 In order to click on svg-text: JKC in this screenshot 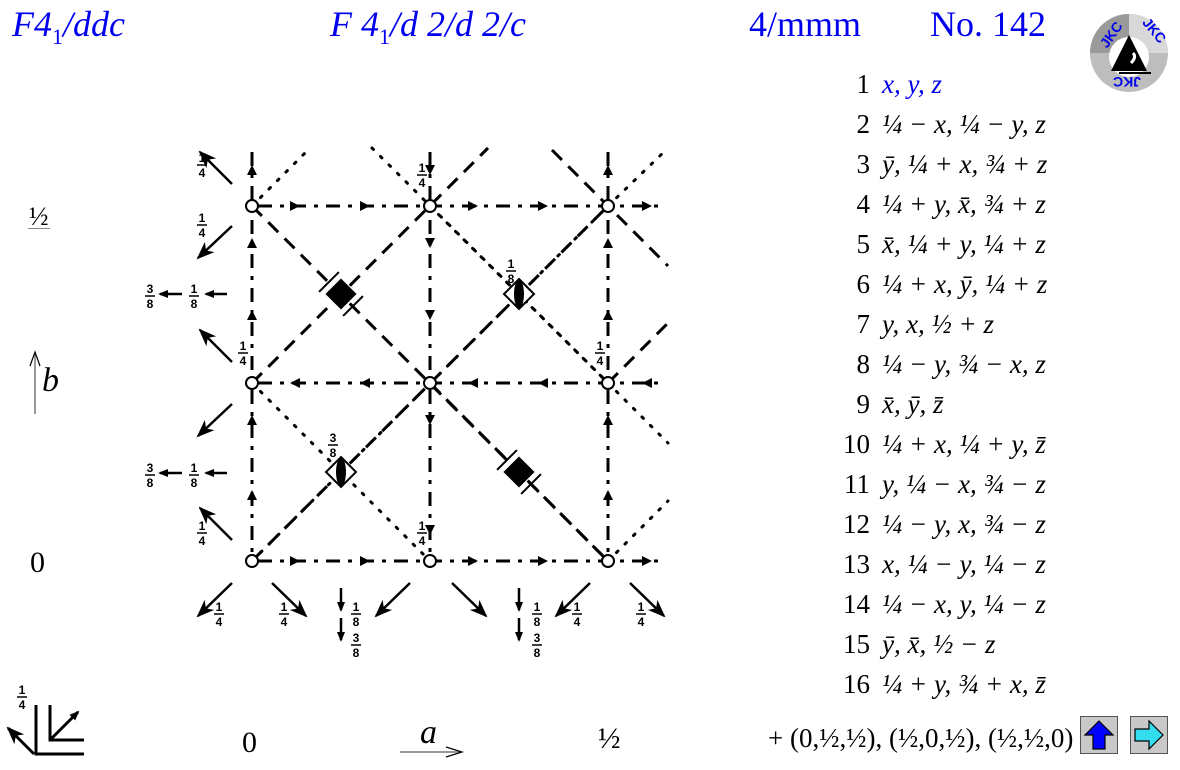, I will do `click(1127, 82)`.